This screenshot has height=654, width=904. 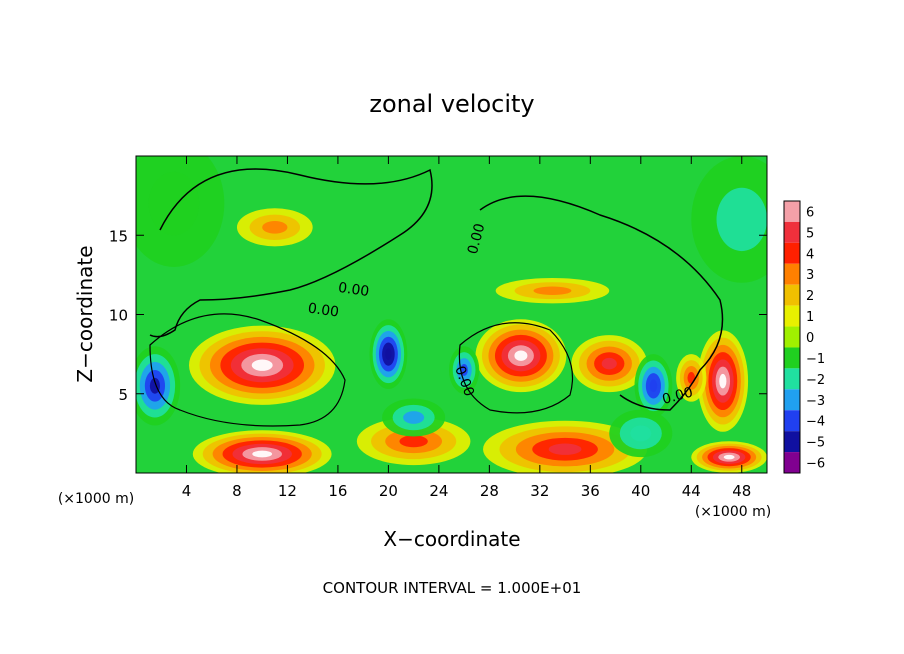 I want to click on x-tick-label: 44, so click(x=691, y=491).